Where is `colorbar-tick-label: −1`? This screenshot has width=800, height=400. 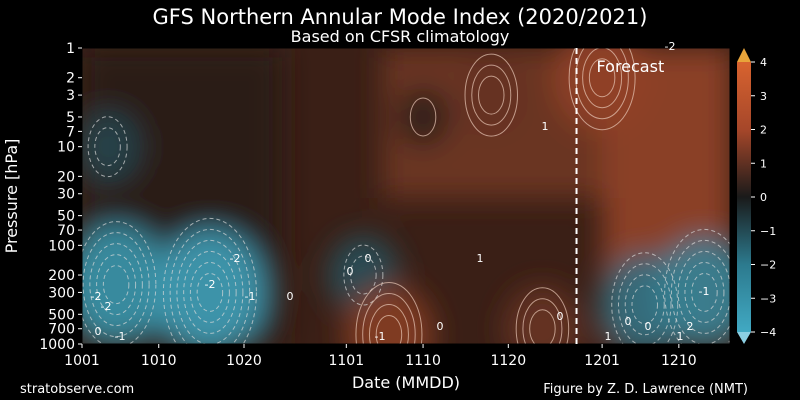
colorbar-tick-label: −1 is located at coordinates (768, 231).